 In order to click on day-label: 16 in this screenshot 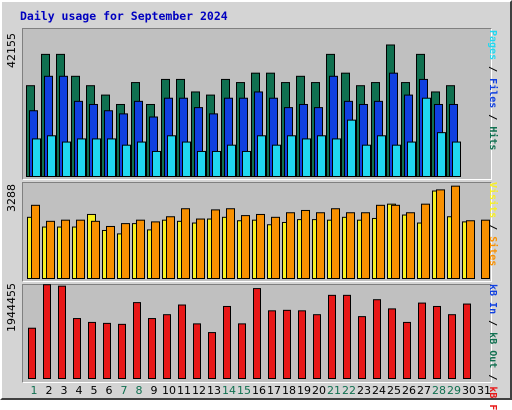, I will do `click(259, 390)`.